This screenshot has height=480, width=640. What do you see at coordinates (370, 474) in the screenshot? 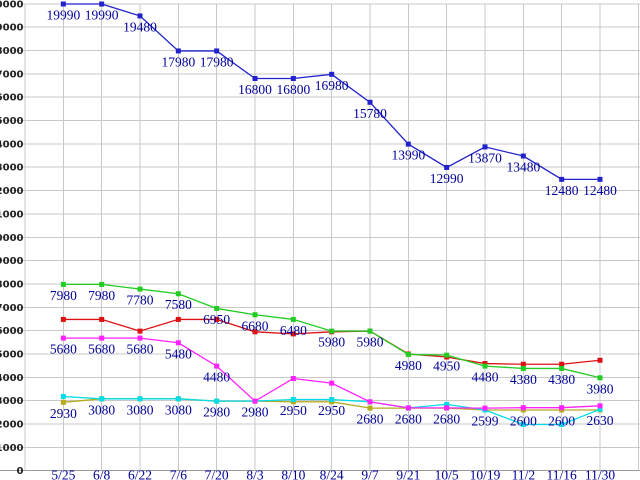
I see `x-axis-label: 9/7` at bounding box center [370, 474].